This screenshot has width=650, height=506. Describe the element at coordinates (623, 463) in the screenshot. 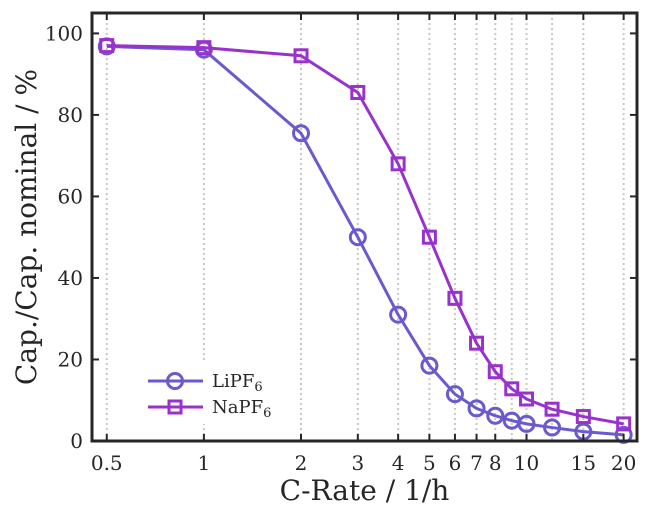

I see `x-tick-label-20: 20` at that location.